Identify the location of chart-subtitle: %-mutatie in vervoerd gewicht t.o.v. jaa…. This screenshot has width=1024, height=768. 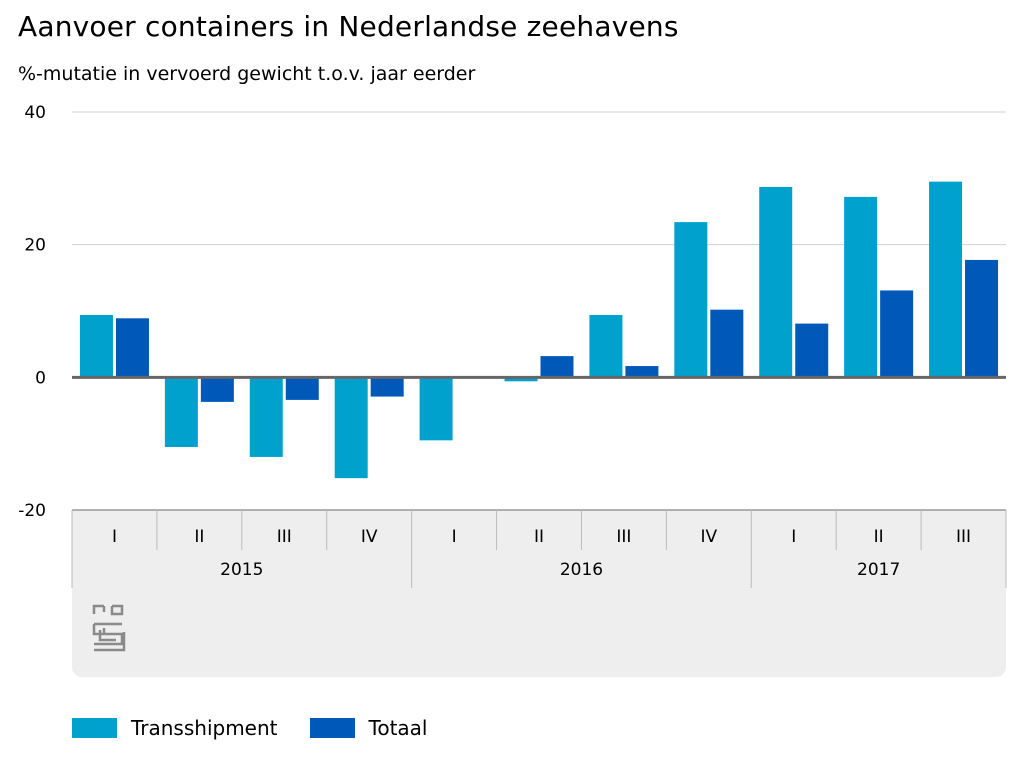
(247, 74).